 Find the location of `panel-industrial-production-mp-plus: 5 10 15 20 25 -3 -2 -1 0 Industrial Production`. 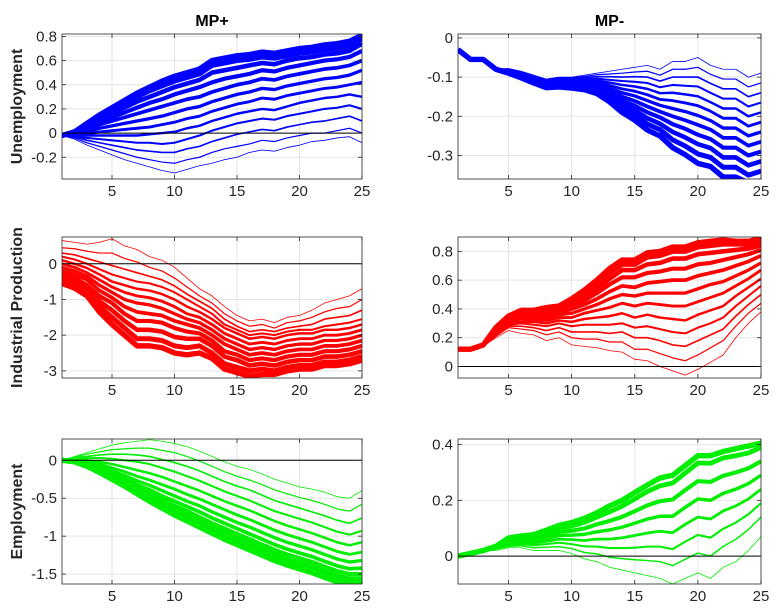

panel-industrial-production-mp-plus: 5 10 15 20 25 -3 -2 -1 0 Industrial Production is located at coordinates (189, 313).